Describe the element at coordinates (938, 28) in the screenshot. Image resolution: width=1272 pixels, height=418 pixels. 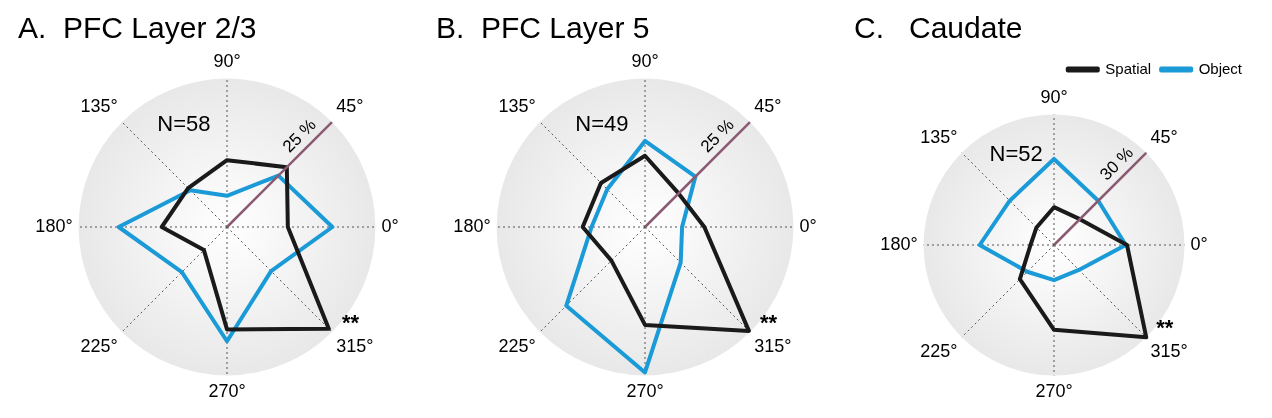
I see `chart-title: C. Caudate` at that location.